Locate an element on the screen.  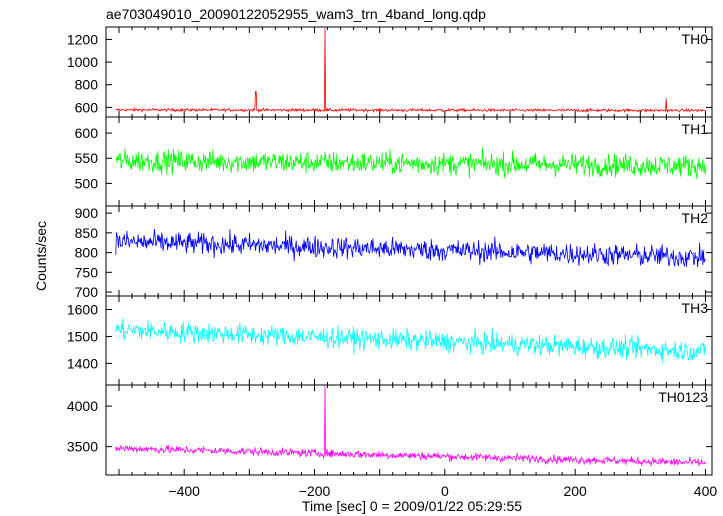
x-tick-label: −200 is located at coordinates (315, 491).